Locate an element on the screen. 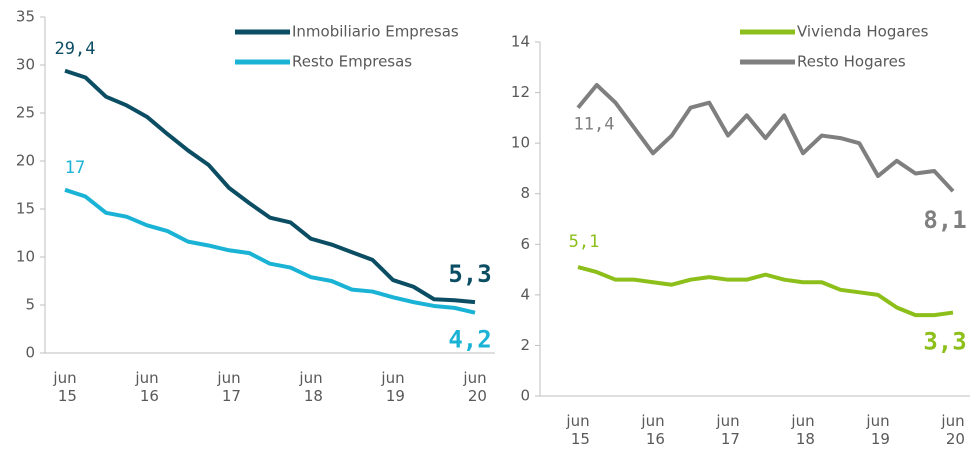 This screenshot has width=976, height=454. y-tick-label: 20 is located at coordinates (25, 161).